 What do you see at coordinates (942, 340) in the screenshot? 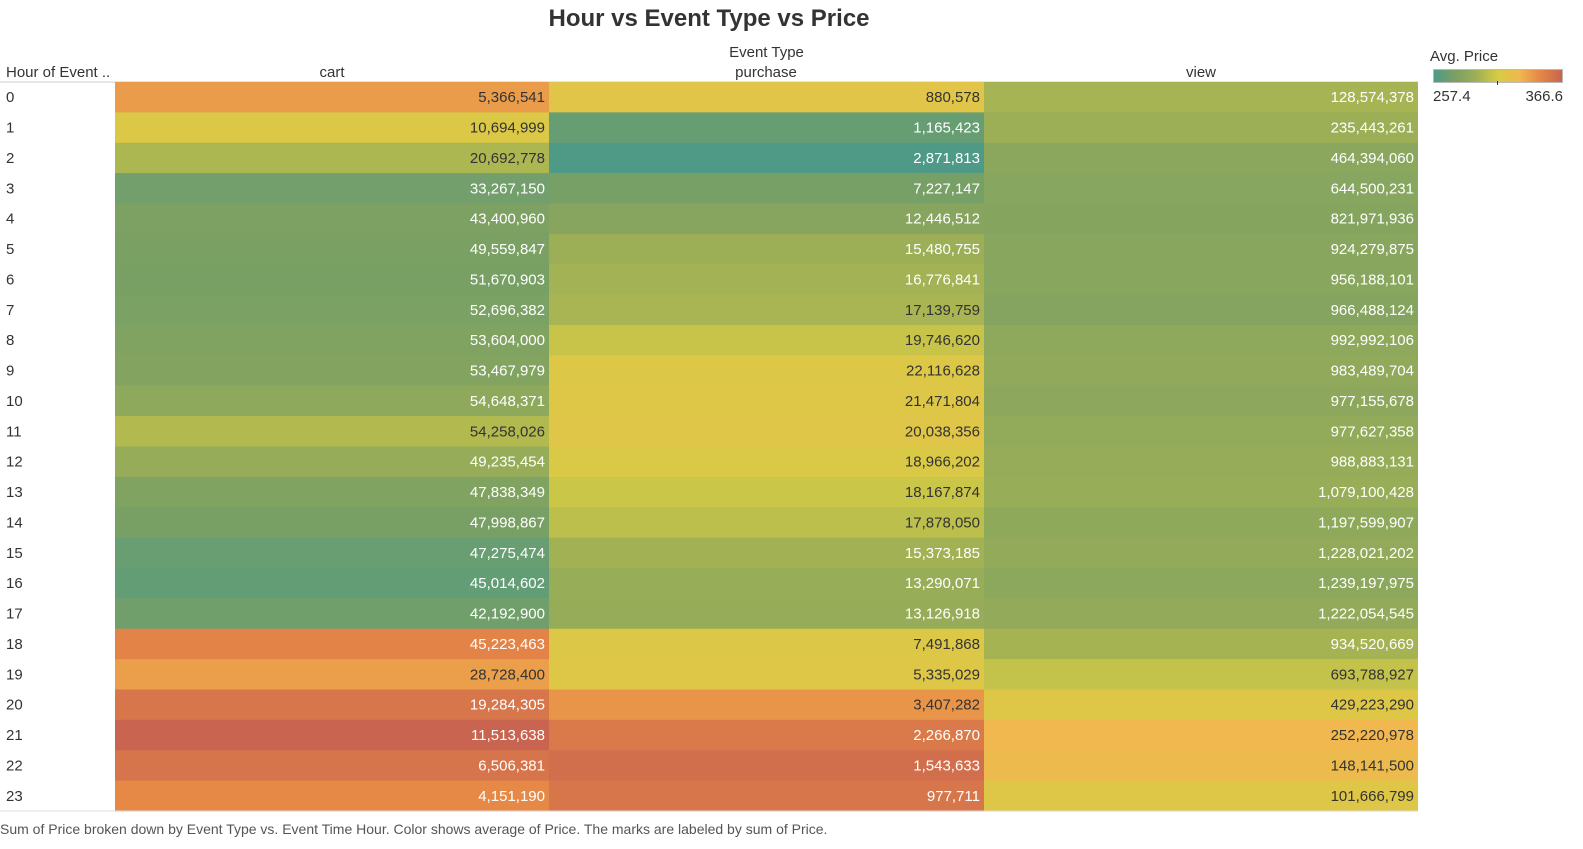
I see `cell-label: 19,746,620` at bounding box center [942, 340].